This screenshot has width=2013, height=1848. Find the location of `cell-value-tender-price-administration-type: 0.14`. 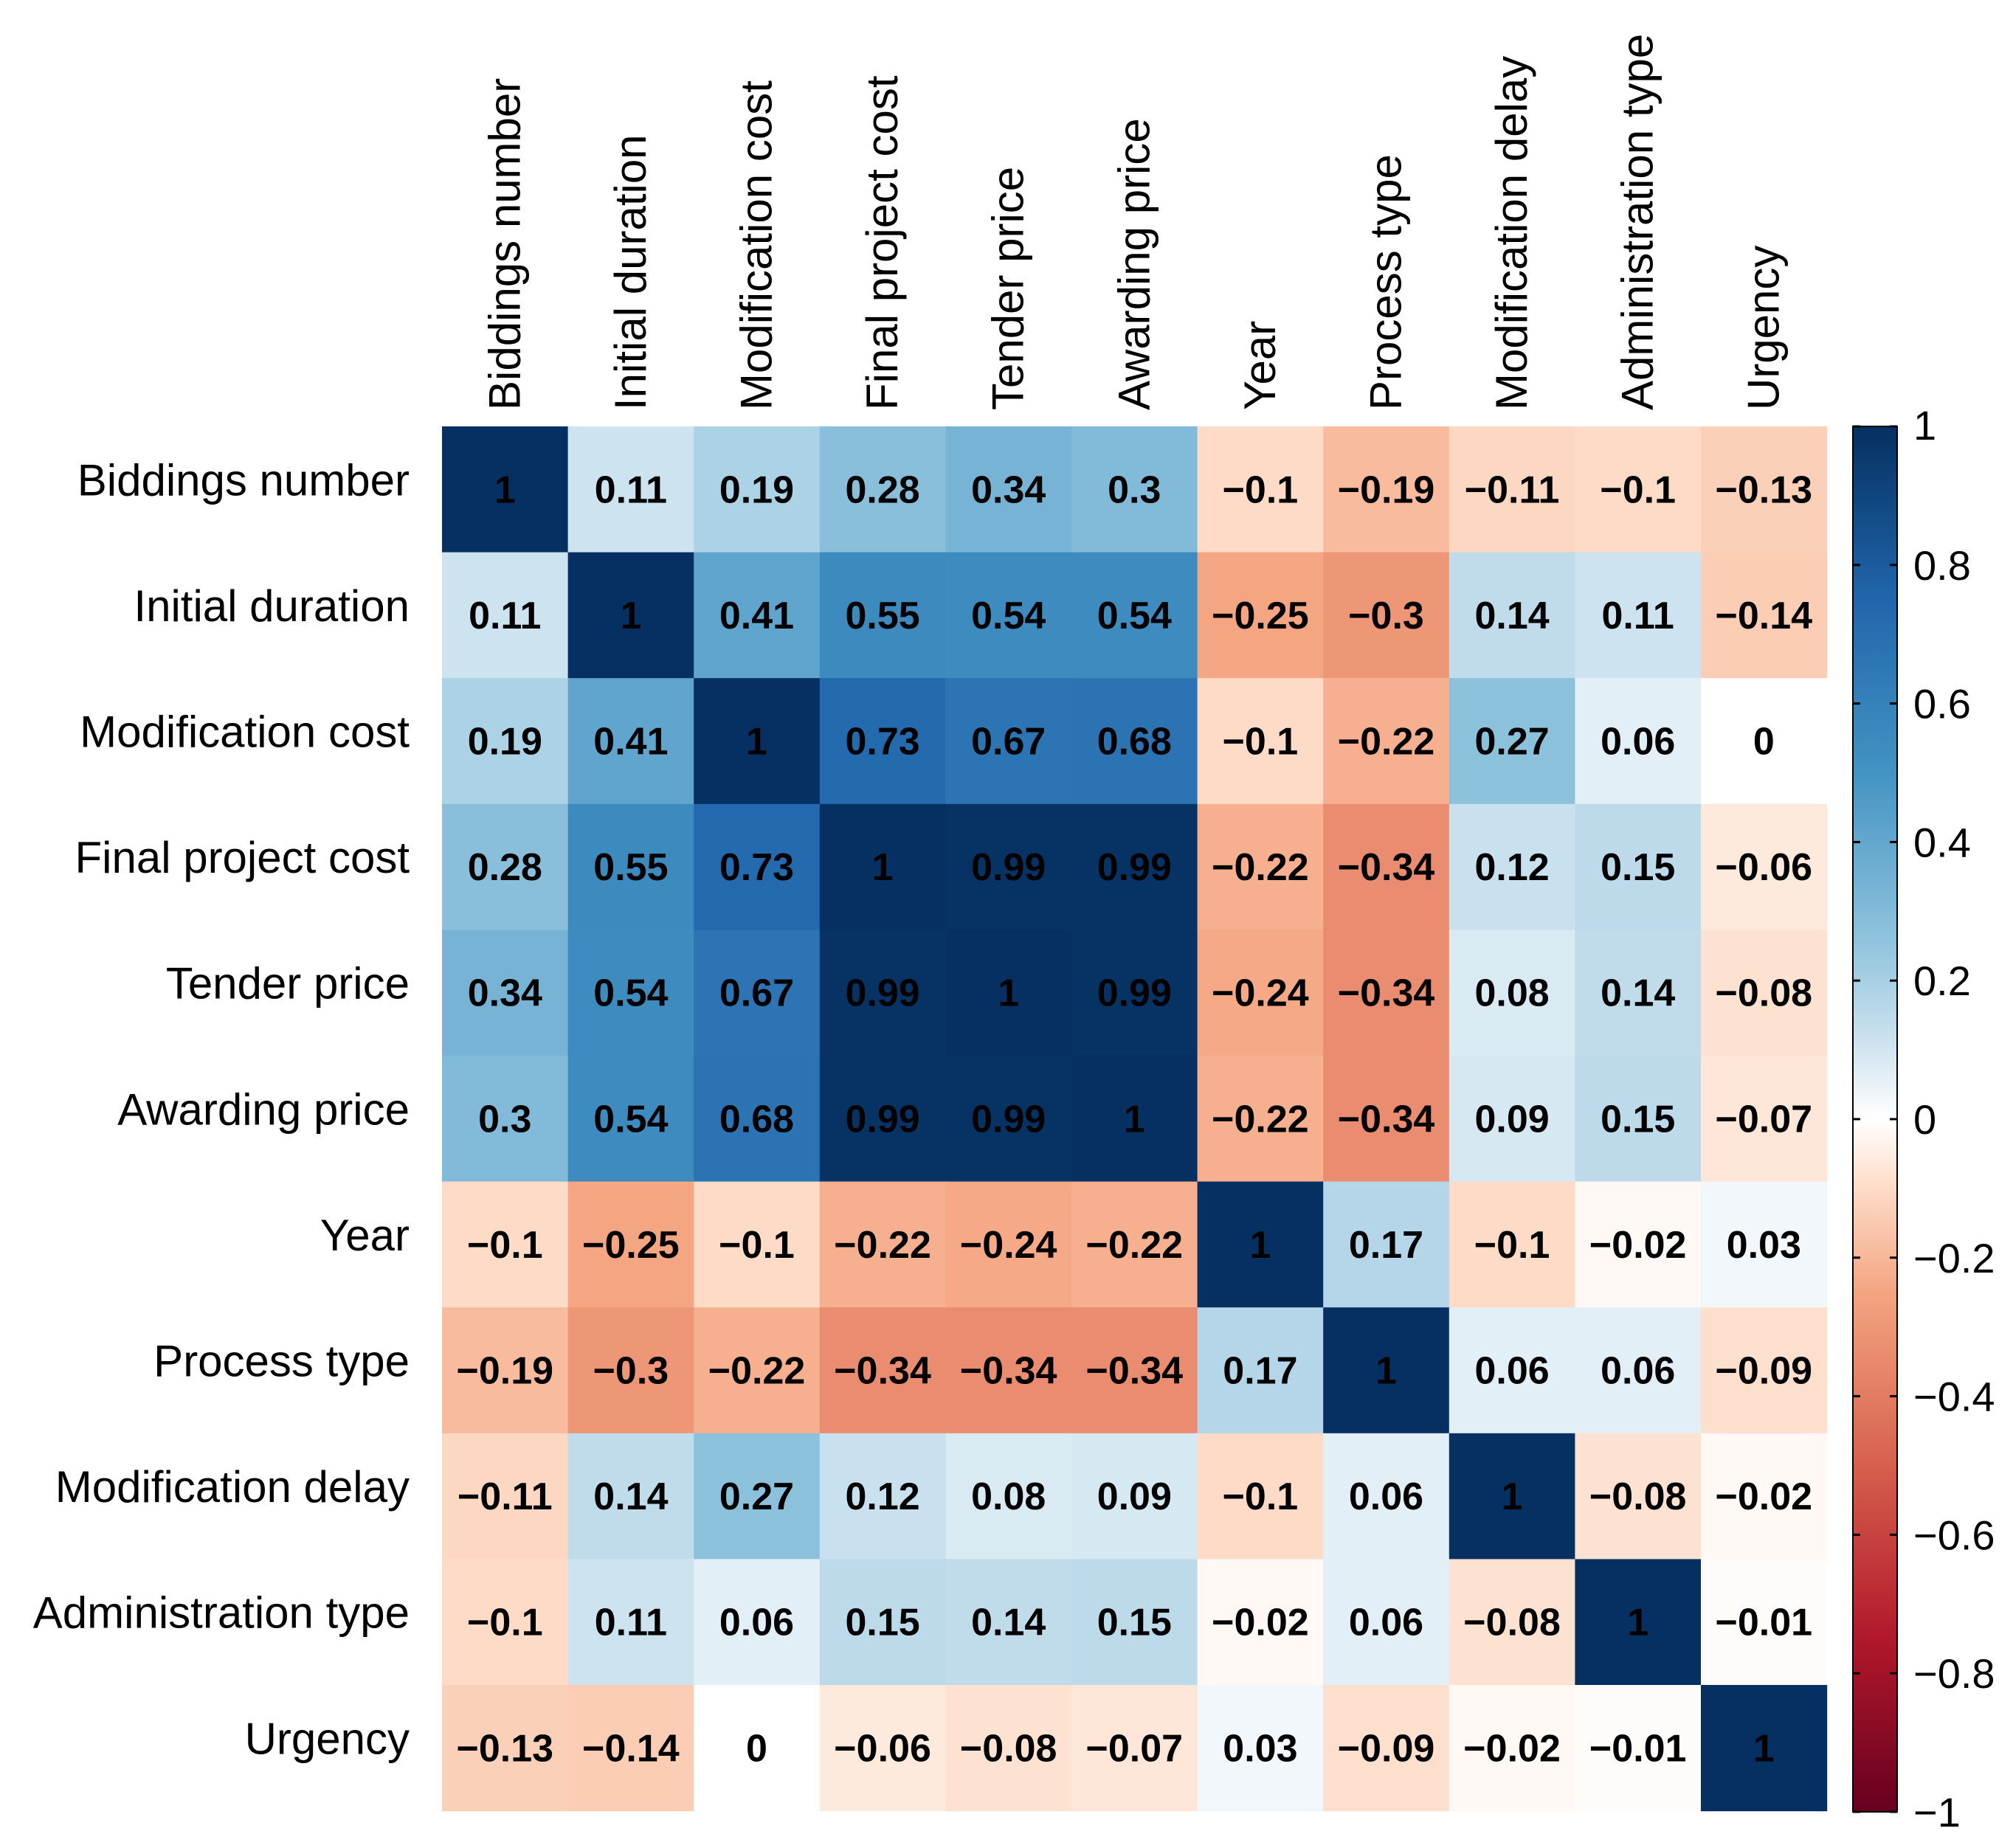

cell-value-tender-price-administration-type: 0.14 is located at coordinates (1638, 993).